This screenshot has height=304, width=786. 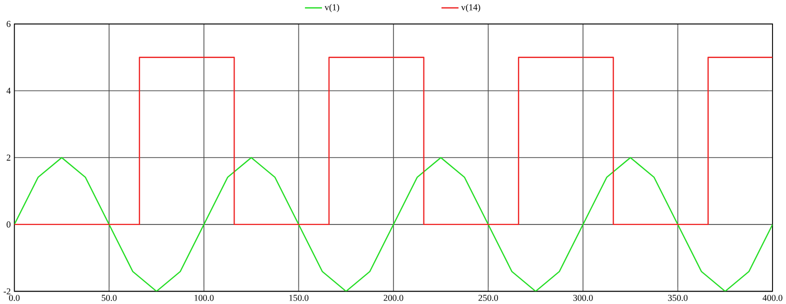 What do you see at coordinates (14, 297) in the screenshot?
I see `x-tick-label: 0.0` at bounding box center [14, 297].